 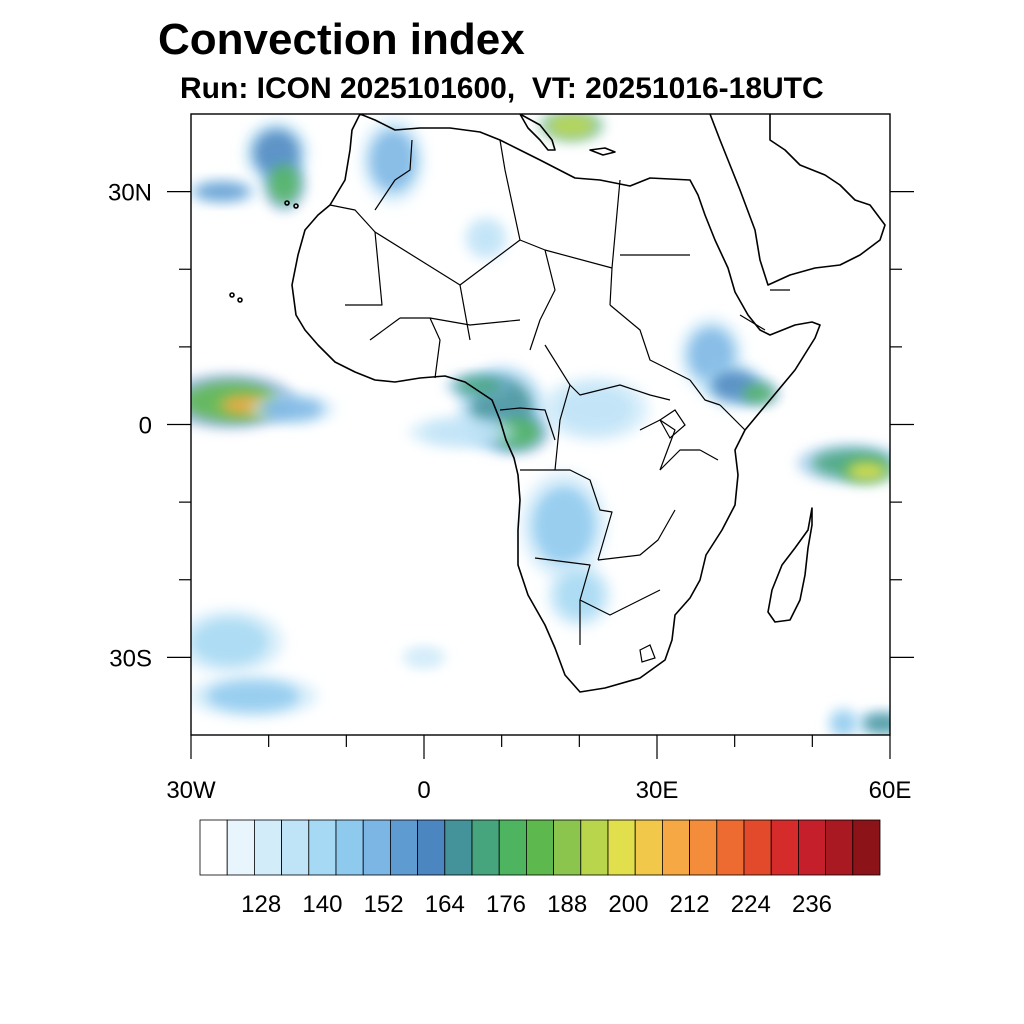 I want to click on italy-coastline, so click(x=537, y=132).